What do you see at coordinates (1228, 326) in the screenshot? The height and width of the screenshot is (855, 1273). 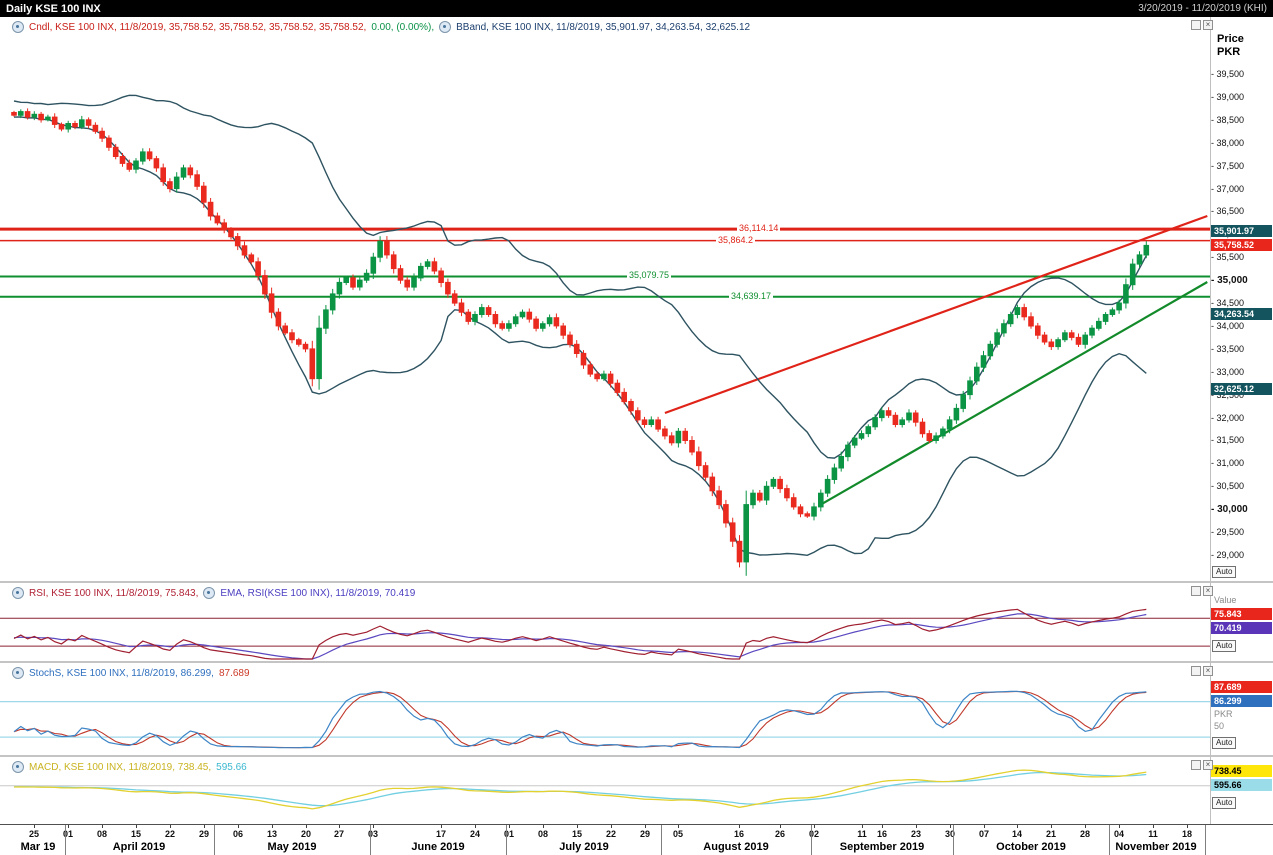 I see `price-tick-label: - 34,000` at bounding box center [1228, 326].